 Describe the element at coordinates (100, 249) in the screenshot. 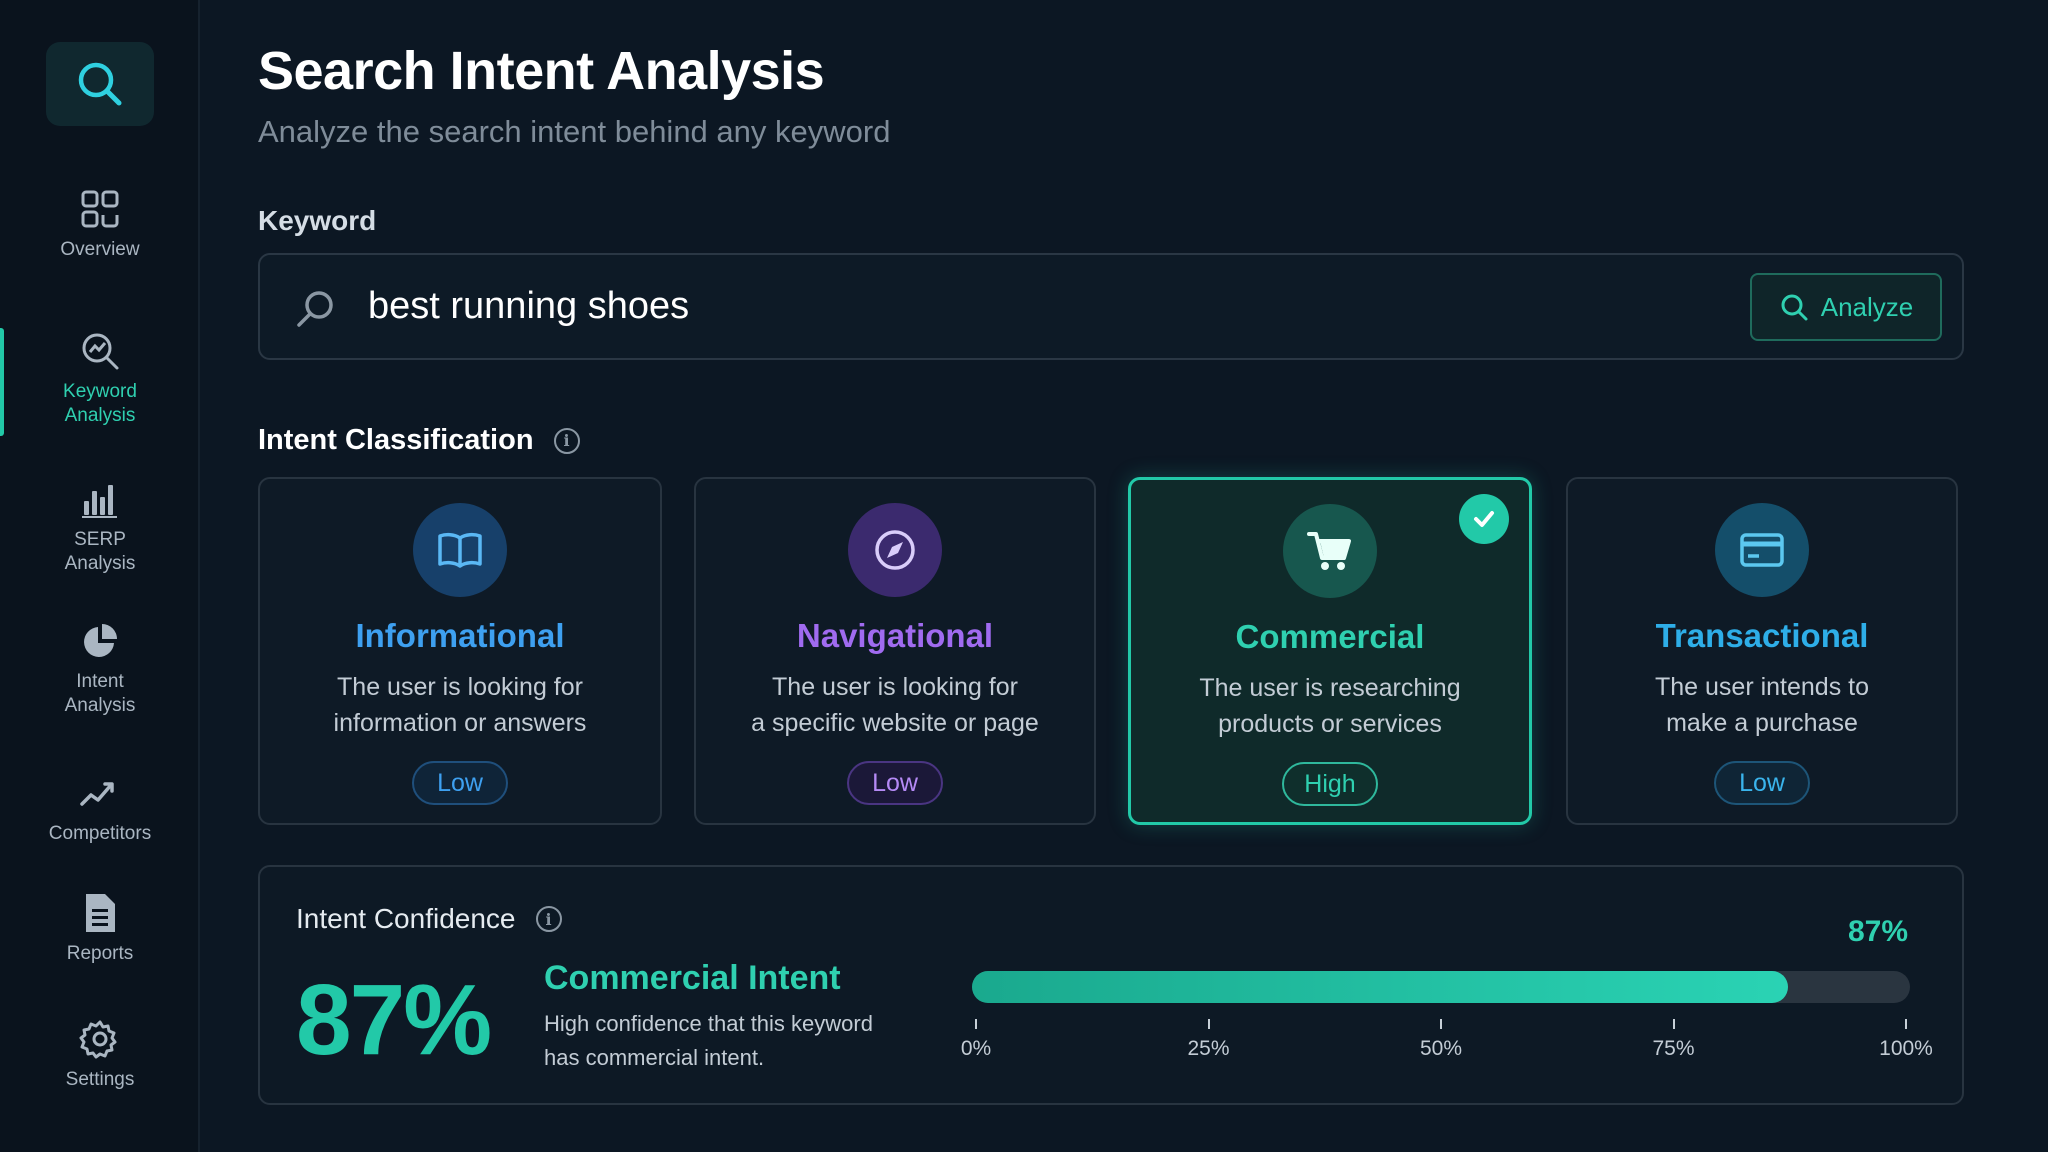

I see `sidebar-item-label: Overview` at that location.